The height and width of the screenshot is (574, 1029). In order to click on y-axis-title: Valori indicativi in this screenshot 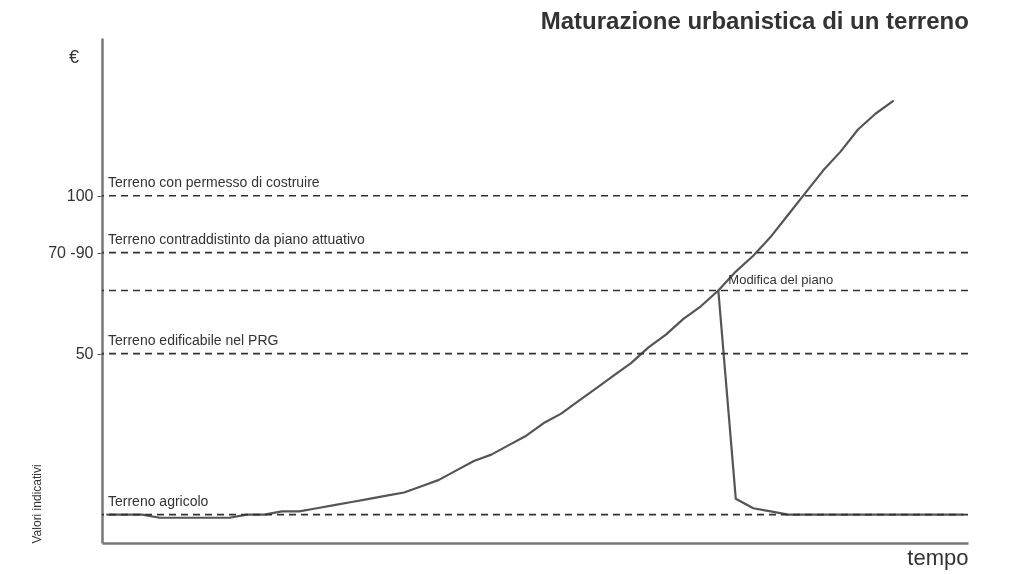, I will do `click(37, 504)`.